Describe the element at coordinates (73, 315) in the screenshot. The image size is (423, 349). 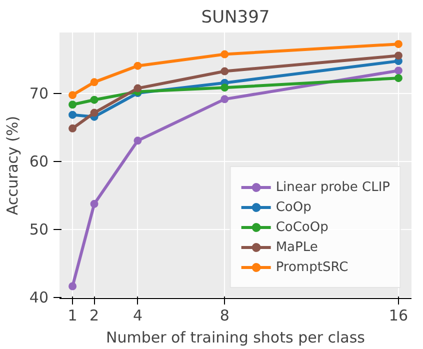
I see `x-tick-label: 1` at that location.